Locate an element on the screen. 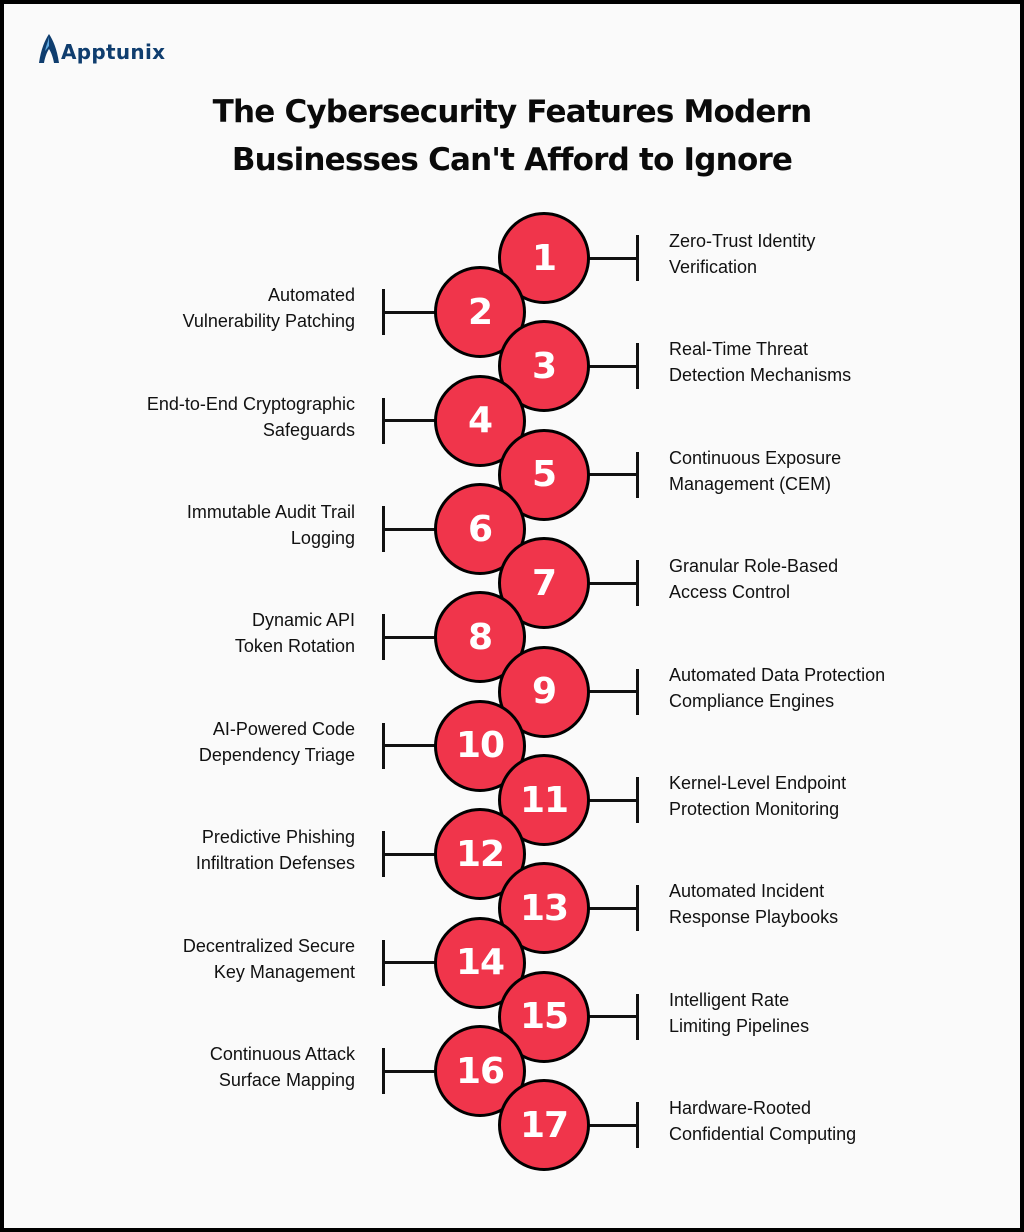 Image resolution: width=1024 pixels, height=1232 pixels. feature-label-line-2: Vulnerability Patching is located at coordinates (268, 321).